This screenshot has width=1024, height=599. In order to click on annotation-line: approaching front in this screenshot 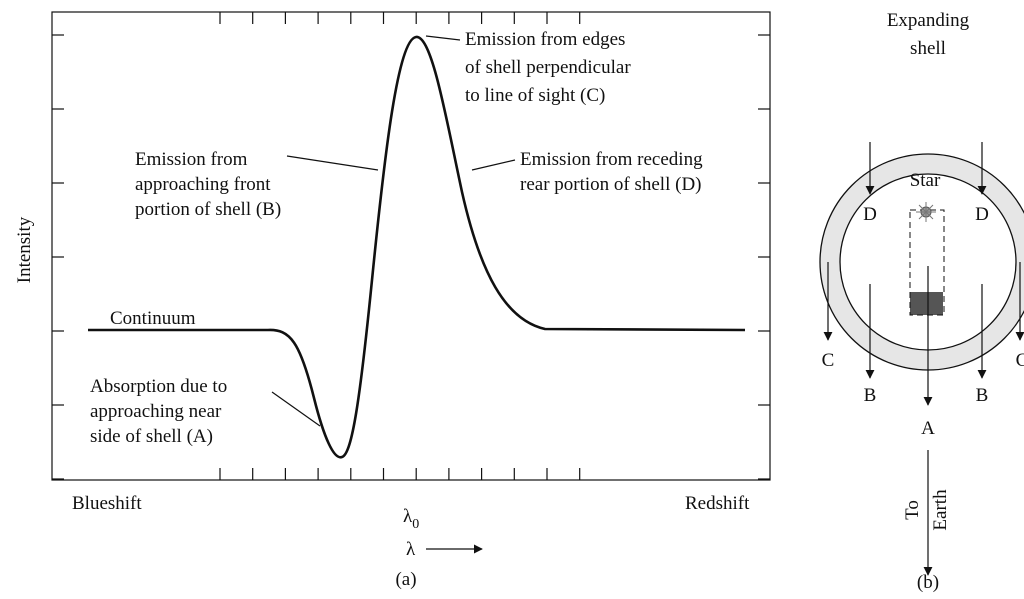, I will do `click(203, 184)`.